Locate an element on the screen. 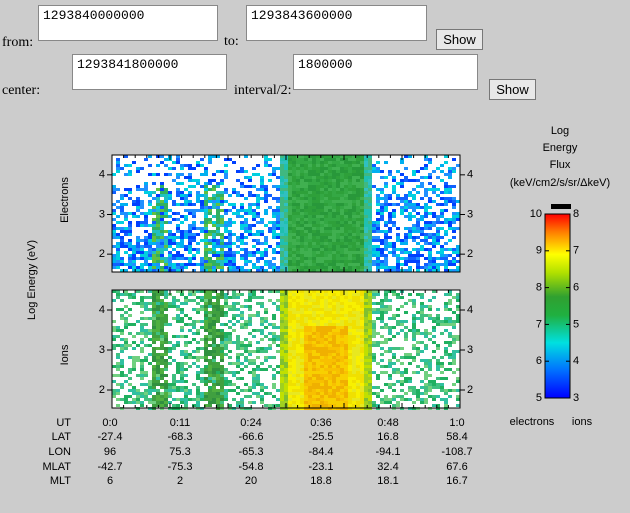 This screenshot has width=630, height=513. to-input: 1293843600000 is located at coordinates (336, 23).